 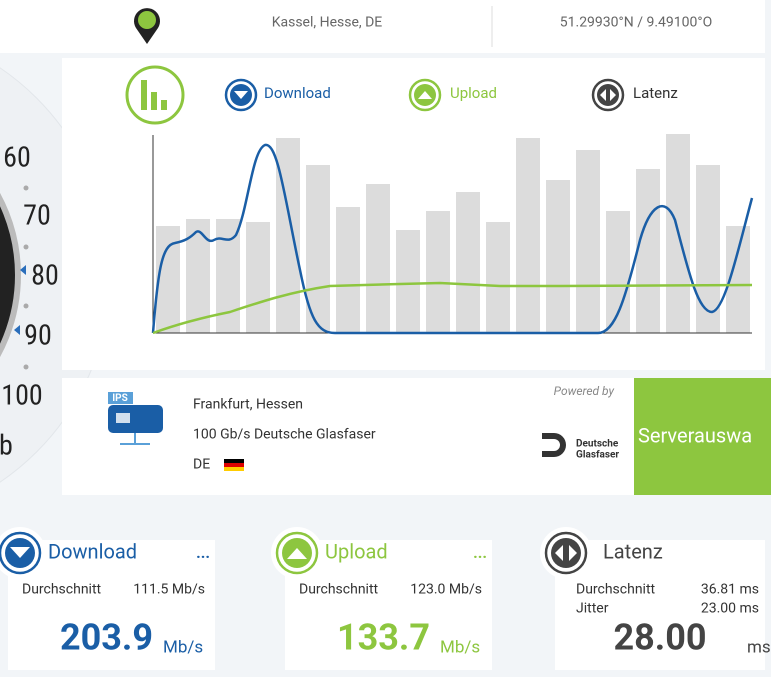 What do you see at coordinates (327, 23) in the screenshot?
I see `location: Kassel, Hesse, DE` at bounding box center [327, 23].